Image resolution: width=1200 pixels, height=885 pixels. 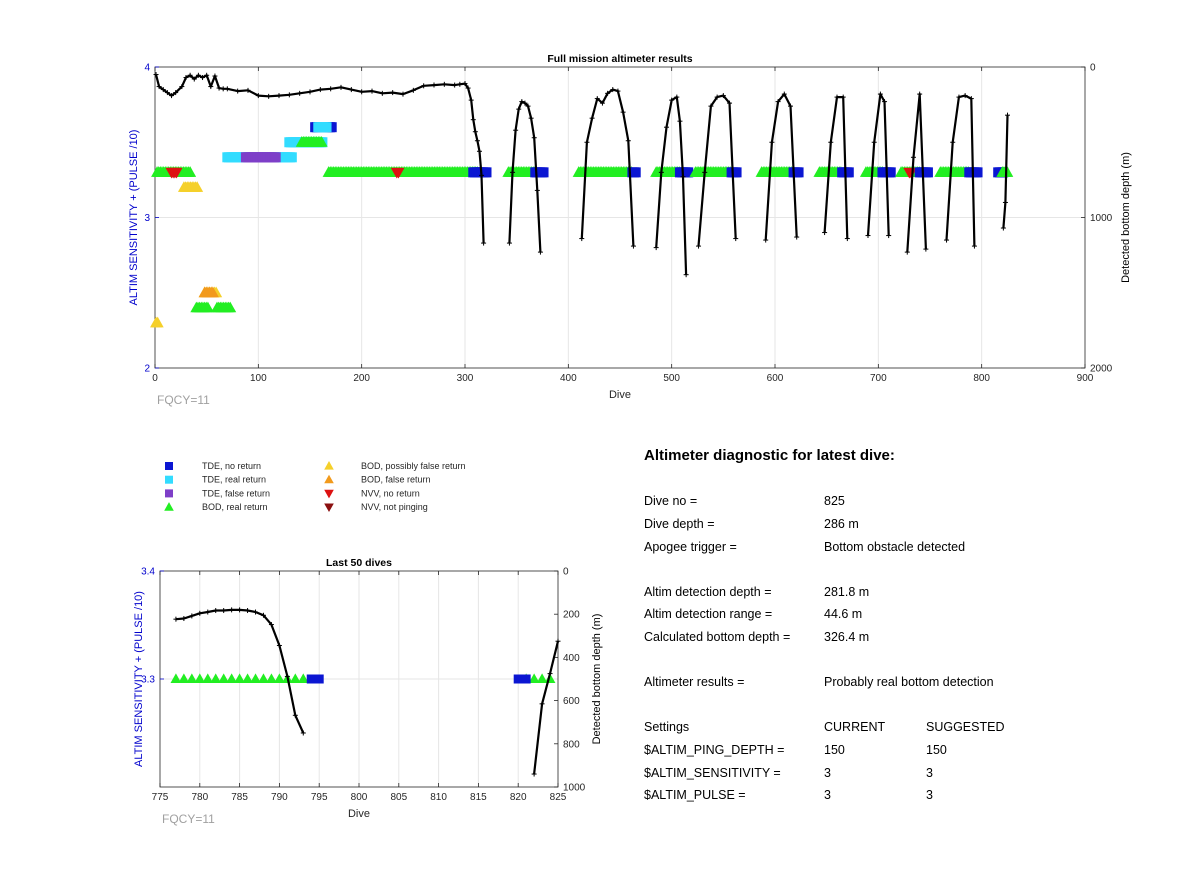 I want to click on legend-item: BOD, possibly false return, so click(x=395, y=466).